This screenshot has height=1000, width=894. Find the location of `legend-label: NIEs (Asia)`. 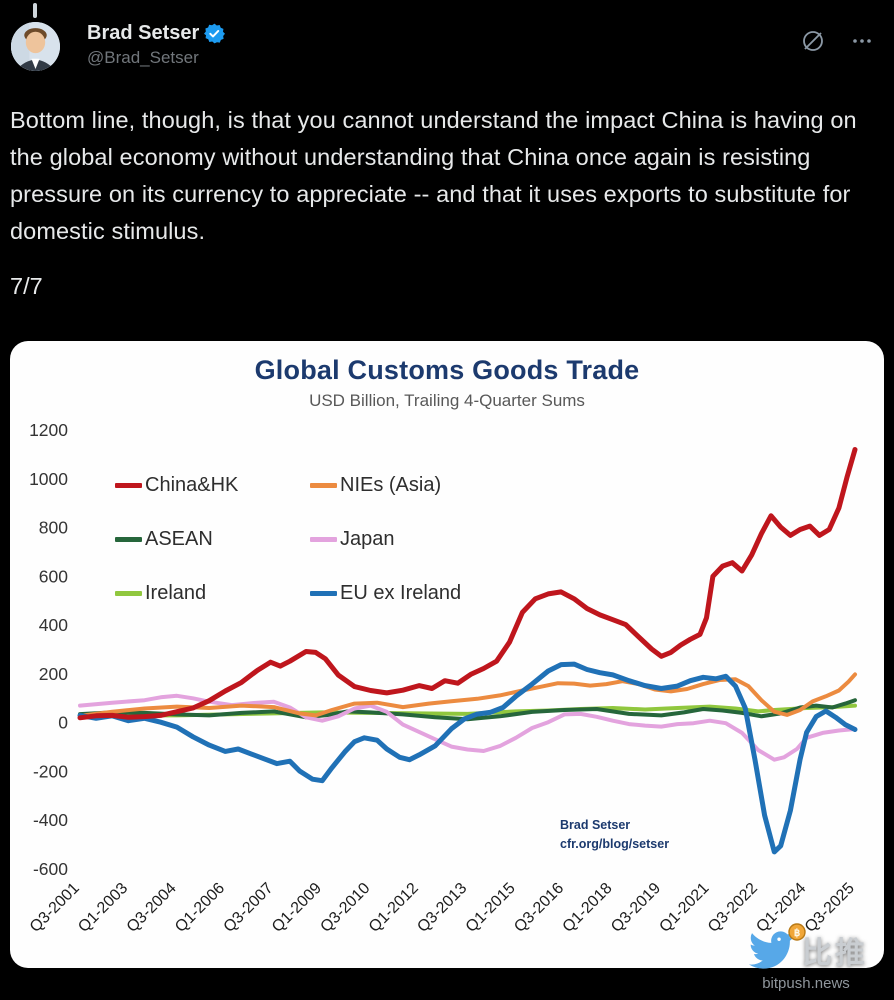

legend-label: NIEs (Asia) is located at coordinates (391, 485).